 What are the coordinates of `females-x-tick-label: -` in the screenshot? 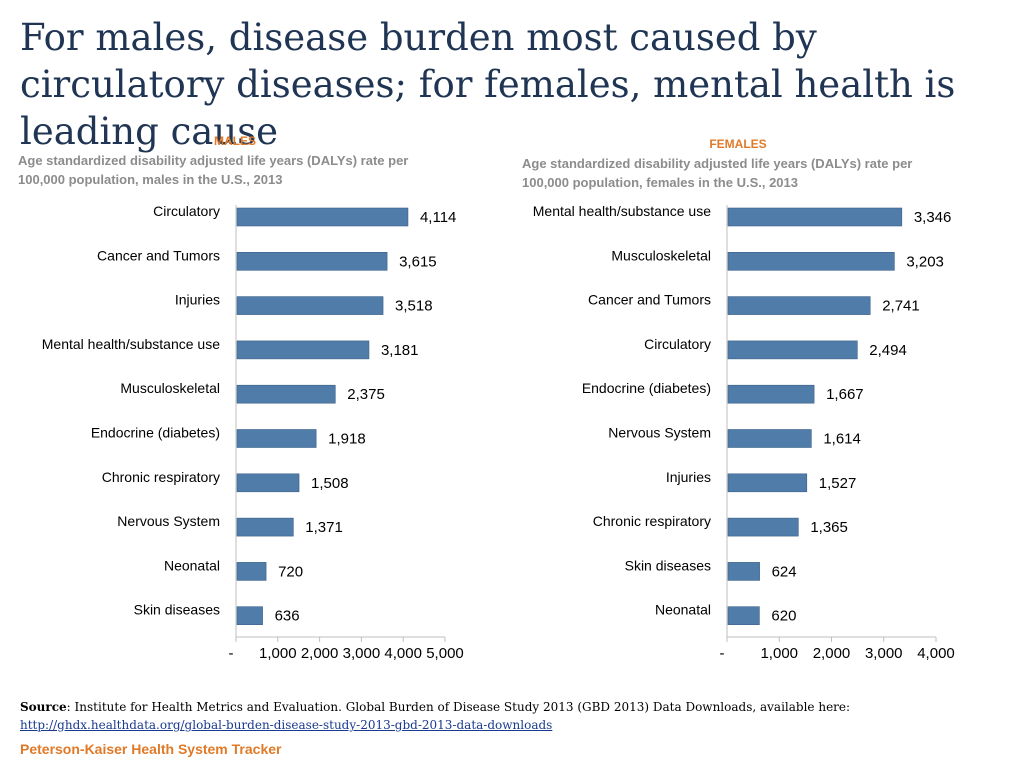 It's located at (722, 653).